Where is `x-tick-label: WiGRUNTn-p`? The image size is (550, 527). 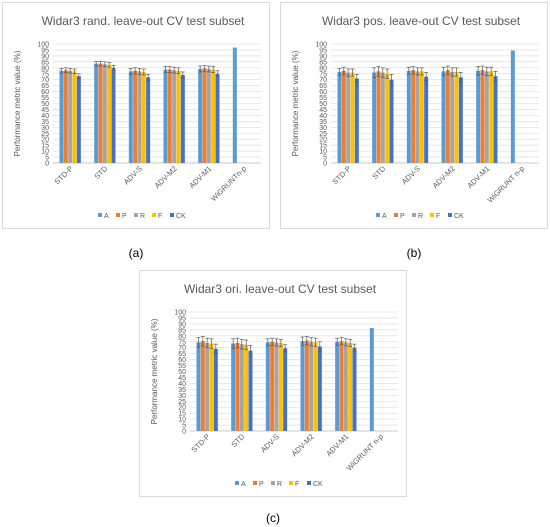 x-tick-label: WiGRUNTn-p is located at coordinates (228, 183).